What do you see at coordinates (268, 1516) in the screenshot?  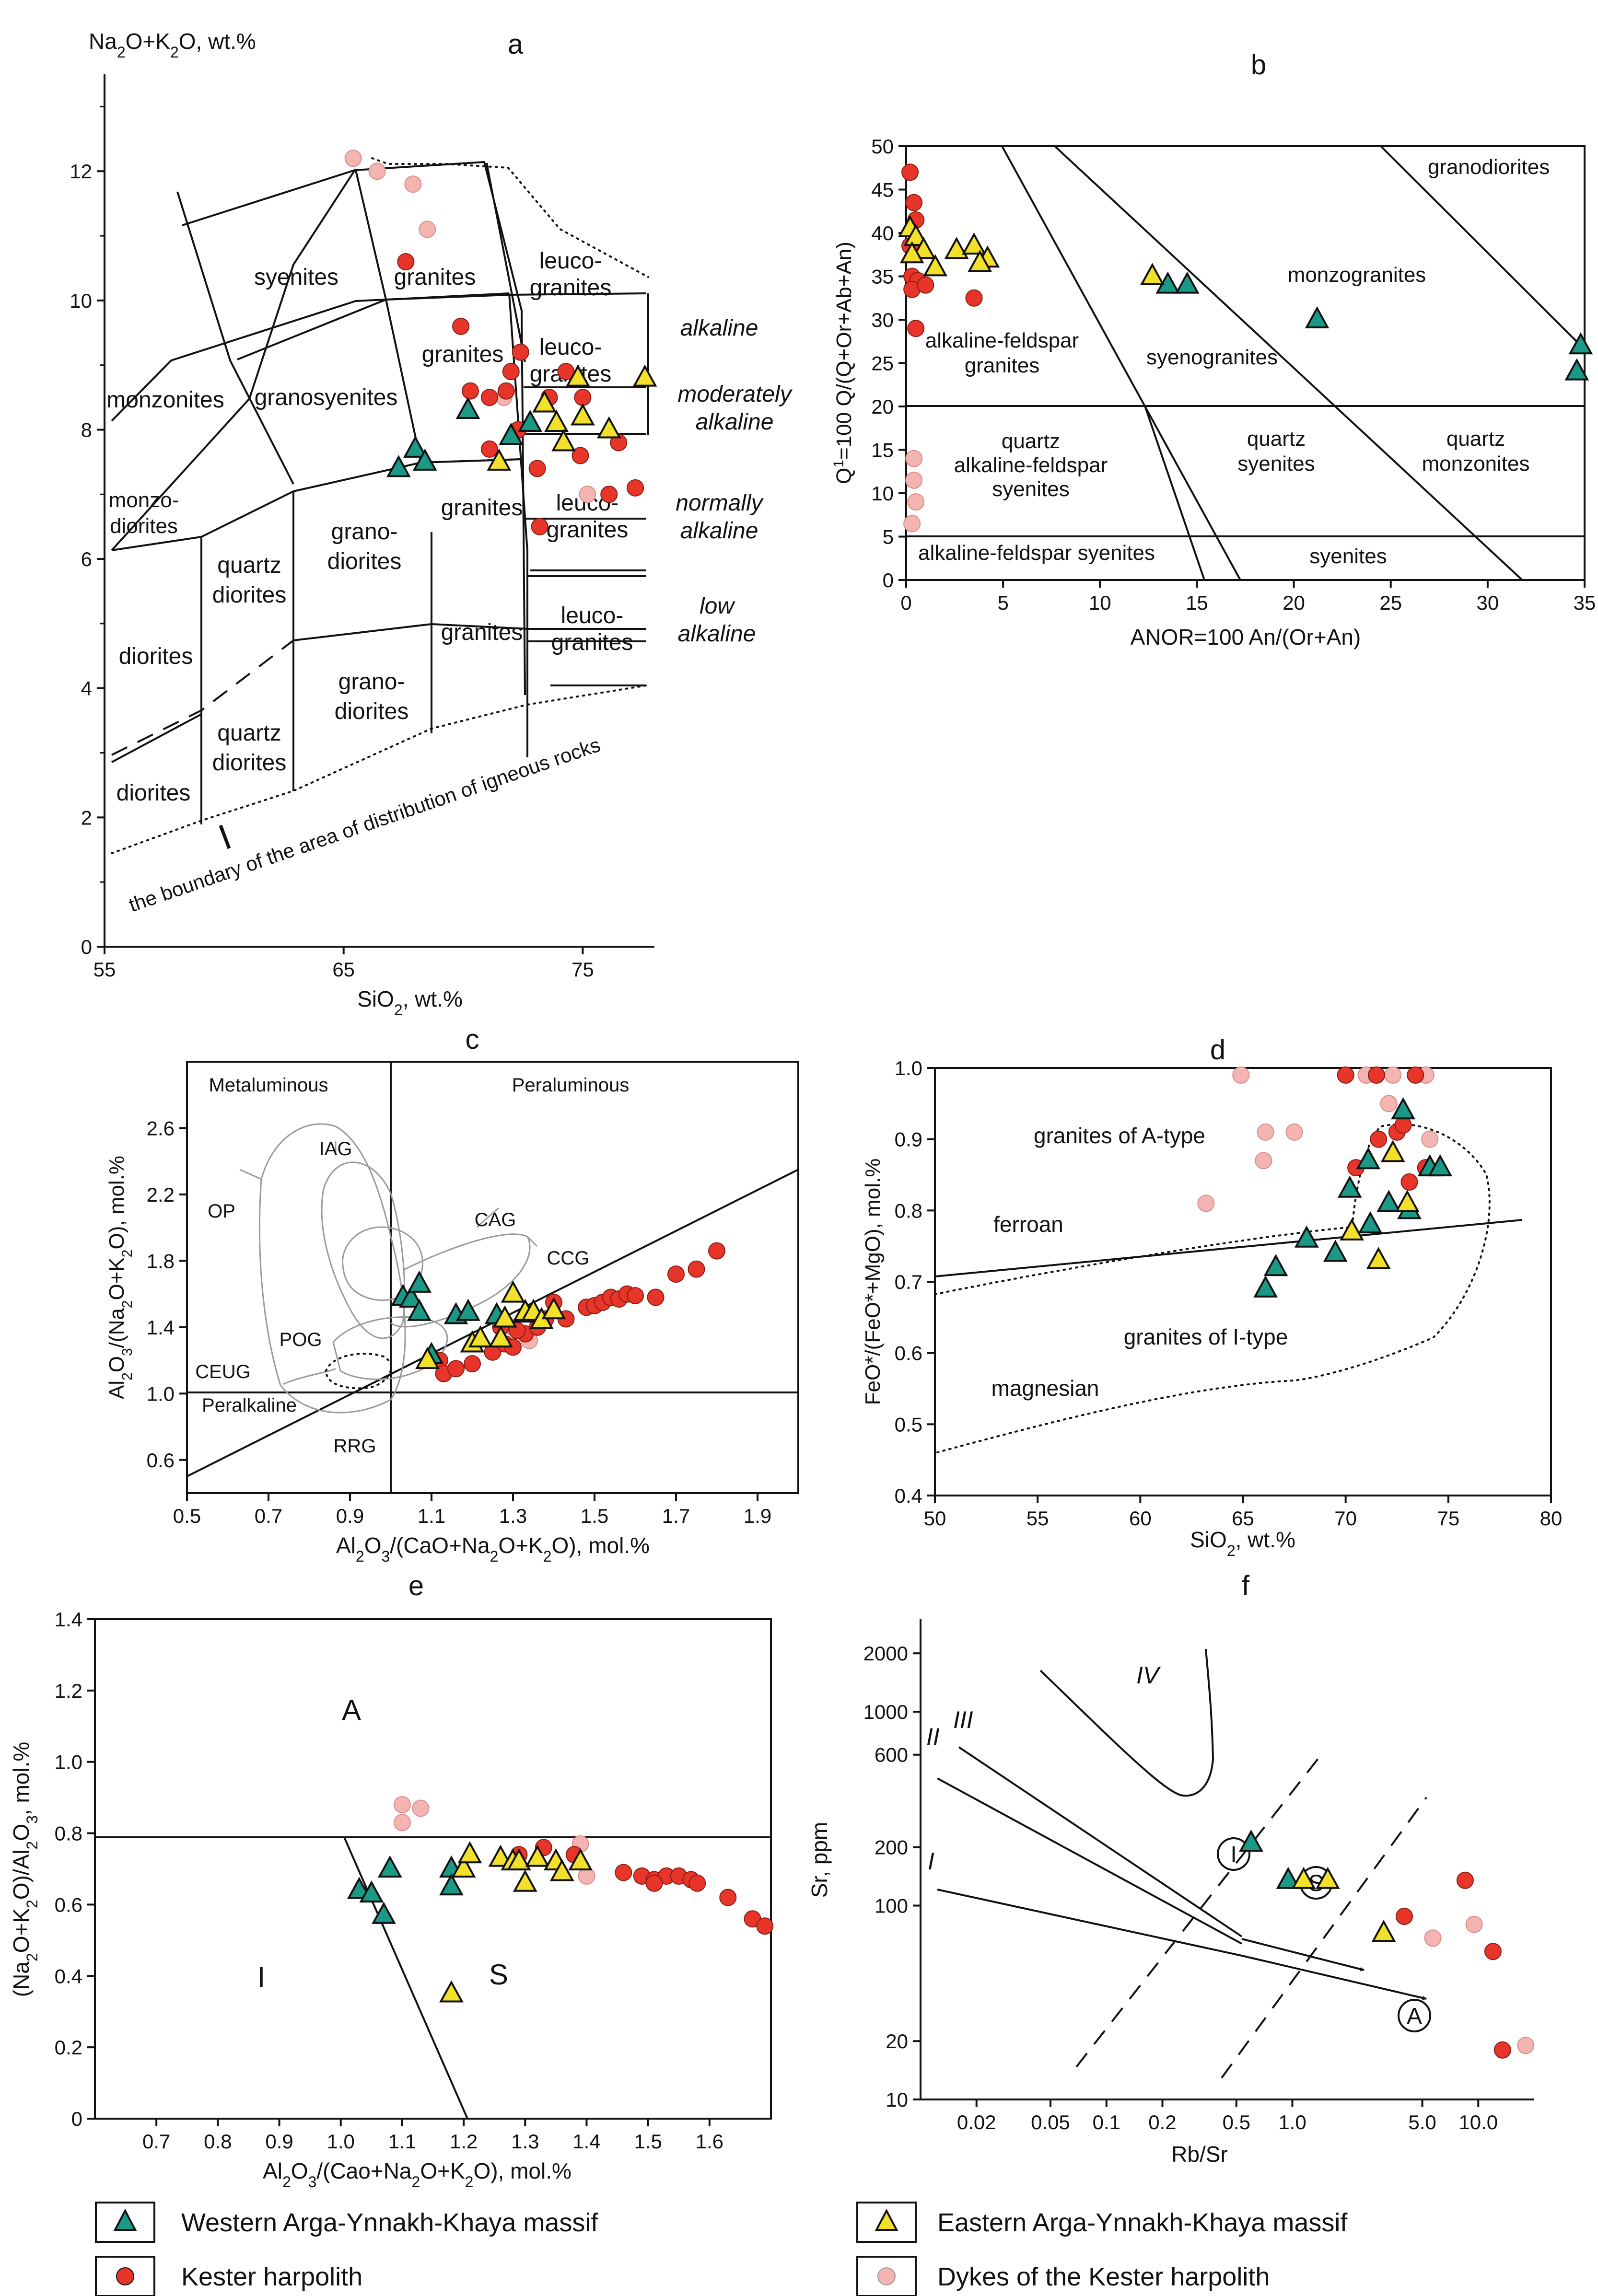 I see `x-tick-label: 0.7` at bounding box center [268, 1516].